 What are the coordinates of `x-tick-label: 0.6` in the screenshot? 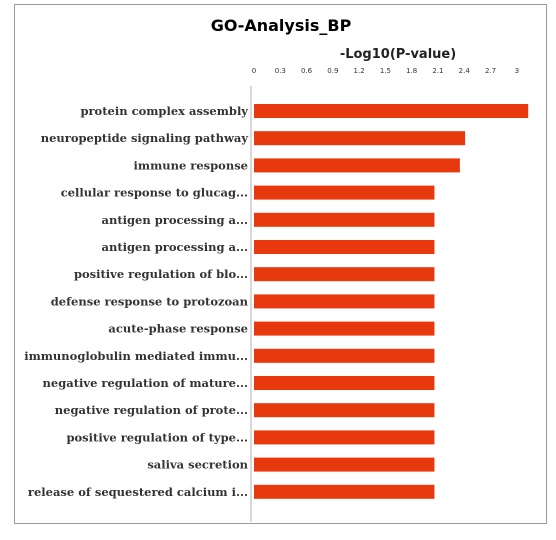 It's located at (307, 71).